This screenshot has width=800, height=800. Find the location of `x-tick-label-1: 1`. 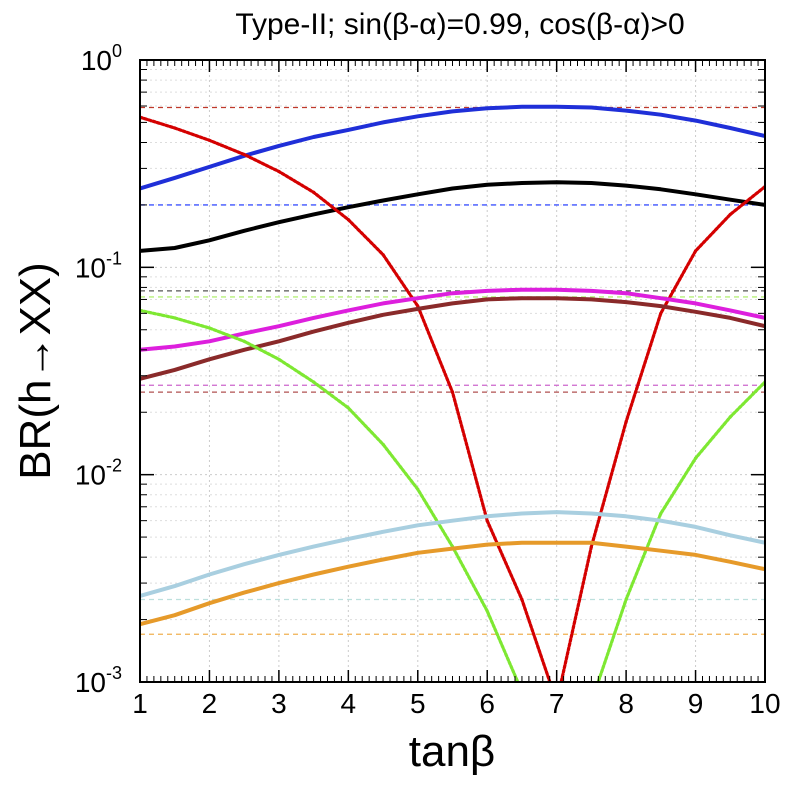

x-tick-label-1: 1 is located at coordinates (140, 703).